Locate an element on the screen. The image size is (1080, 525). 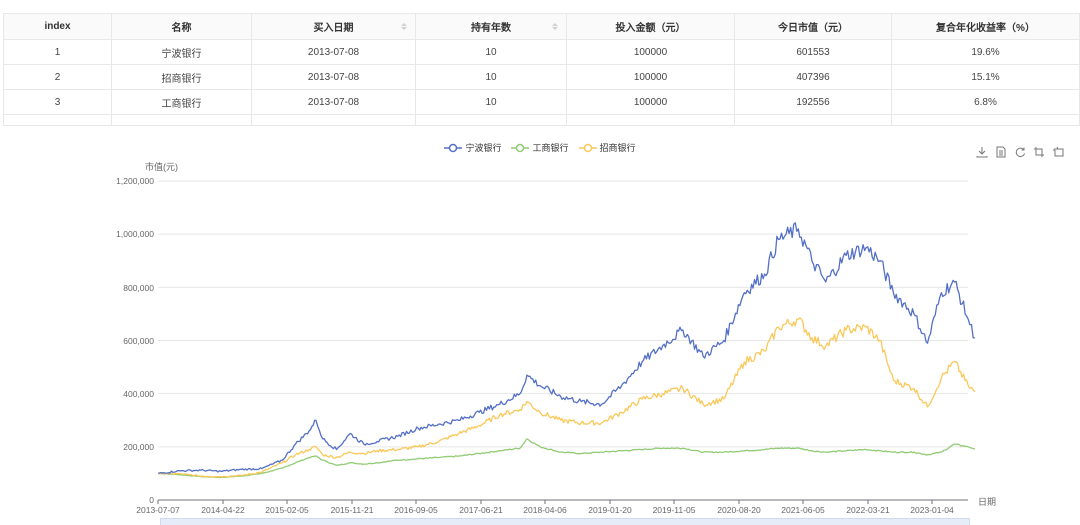
column-header-buy-date: 买入日期 is located at coordinates (333, 26).